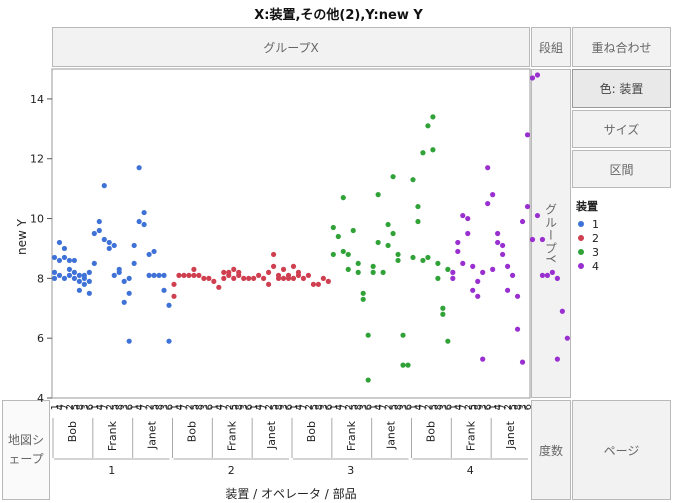 The image size is (677, 503). I want to click on freq-zone: 度数, so click(551, 450).